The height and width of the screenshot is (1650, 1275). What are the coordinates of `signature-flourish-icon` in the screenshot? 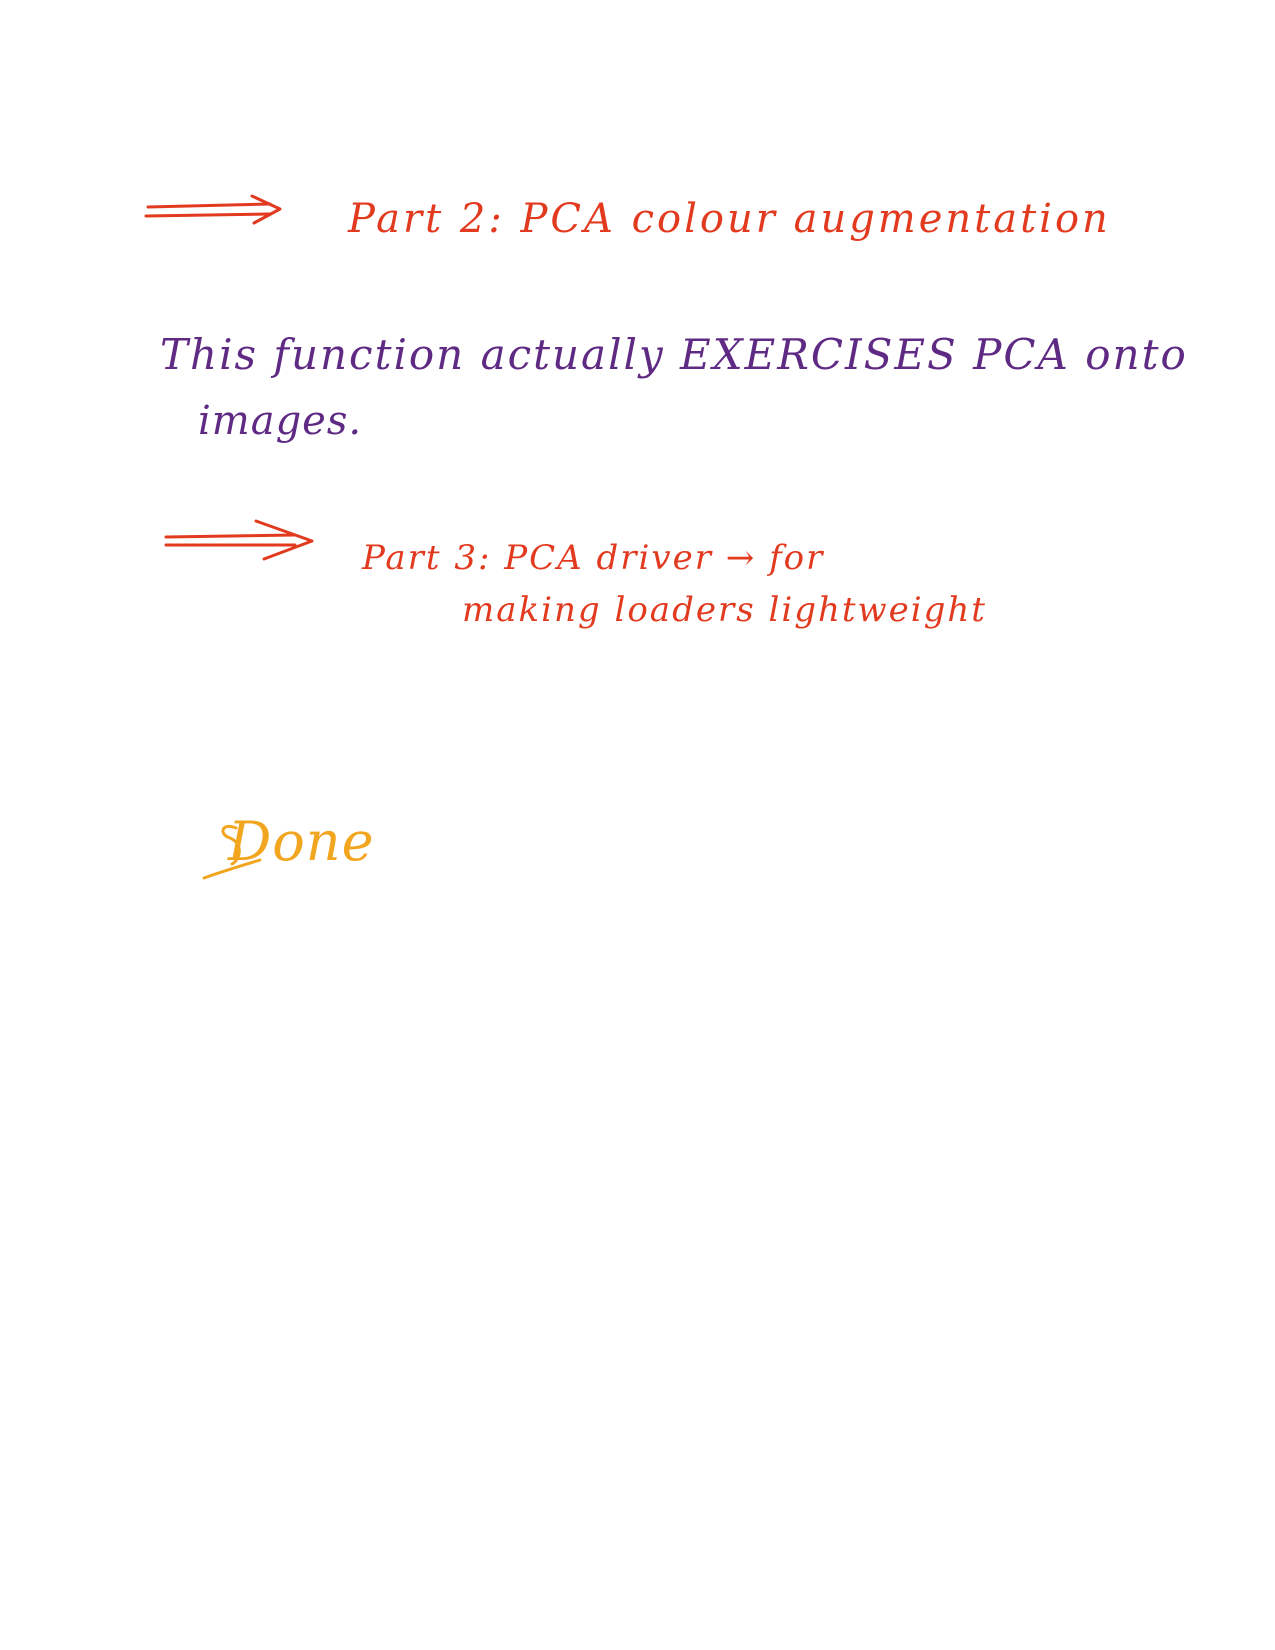 It's located at (232, 852).